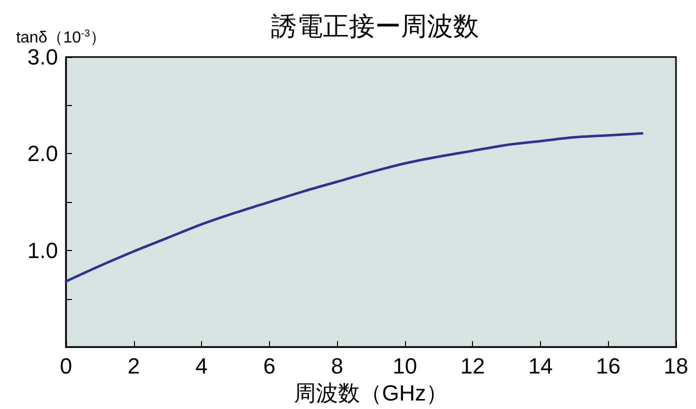 The image size is (696, 409). What do you see at coordinates (42, 250) in the screenshot?
I see `y-tick-label: 1.0` at bounding box center [42, 250].